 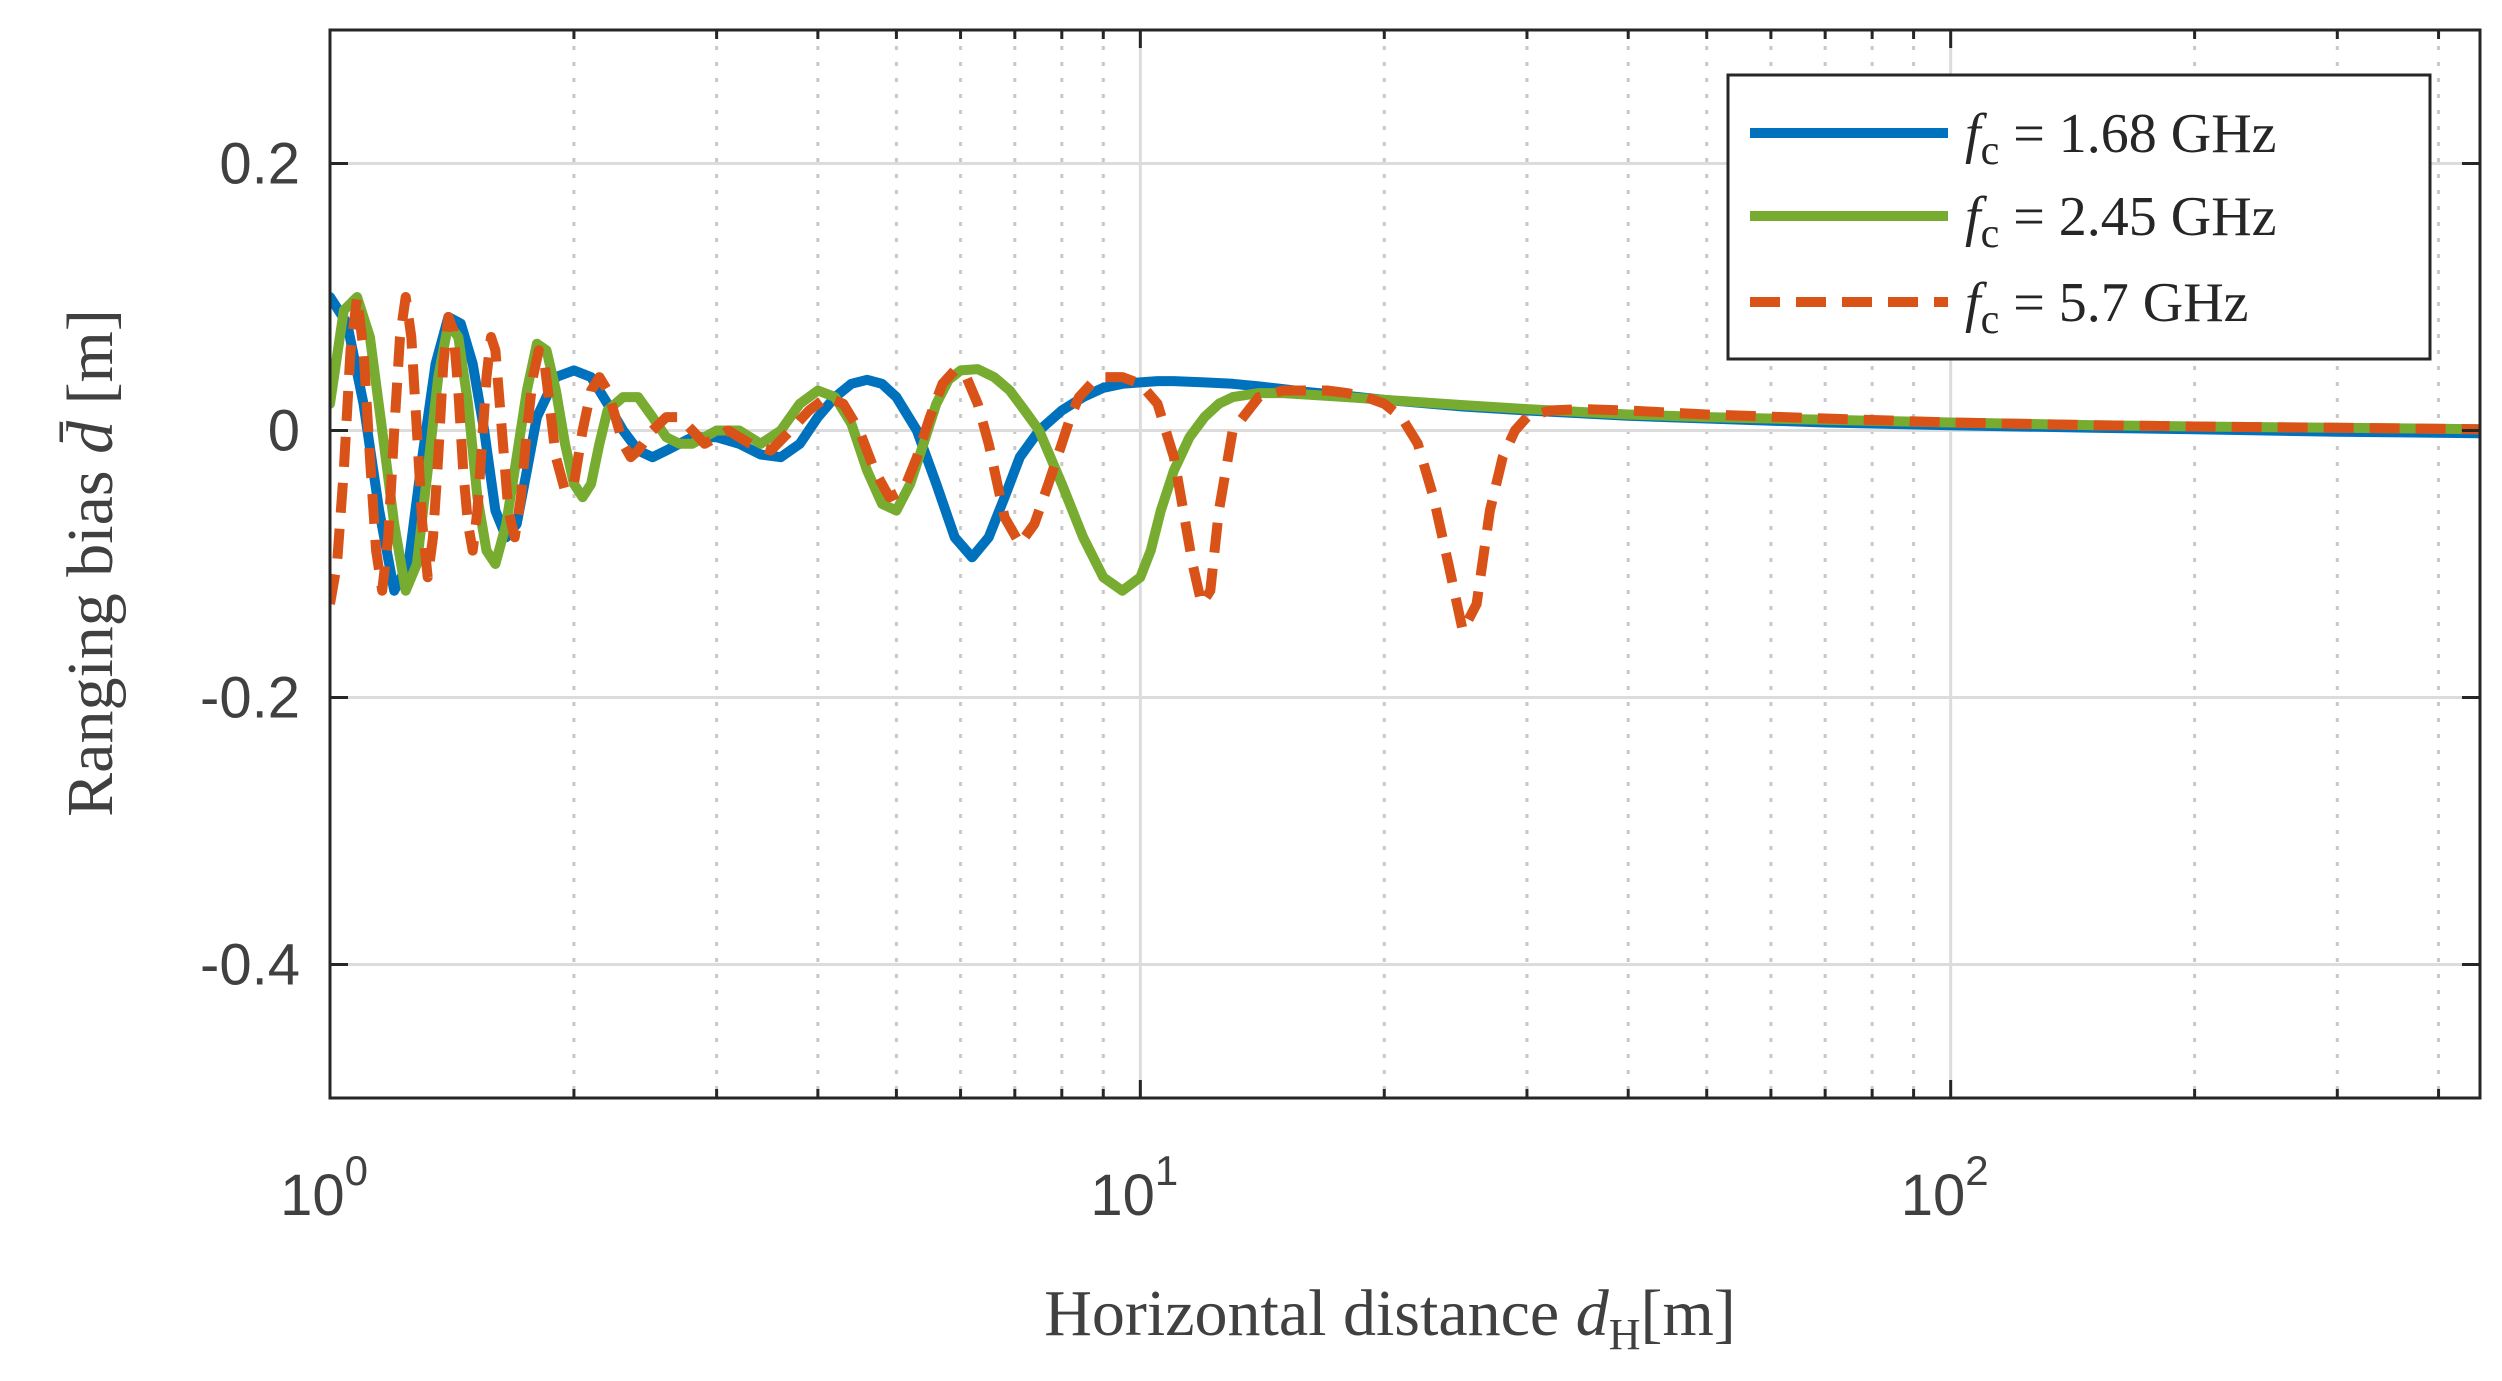 I want to click on legend: fc = 1.68 GHz fc = 2.45 GHz fc = 5.7 GHz, so click(x=2079, y=217).